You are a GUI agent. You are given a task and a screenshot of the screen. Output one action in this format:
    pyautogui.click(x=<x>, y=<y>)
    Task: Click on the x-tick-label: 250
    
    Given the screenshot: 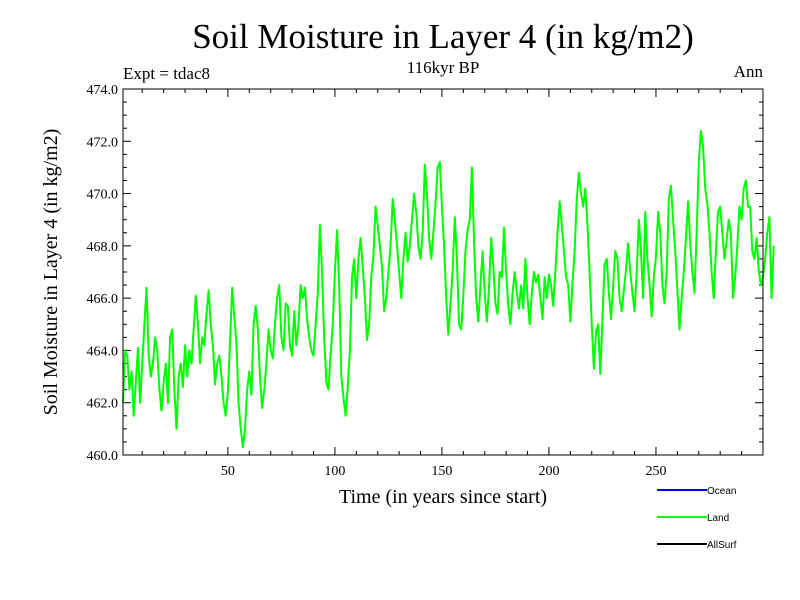 What is the action you would take?
    pyautogui.click(x=655, y=471)
    